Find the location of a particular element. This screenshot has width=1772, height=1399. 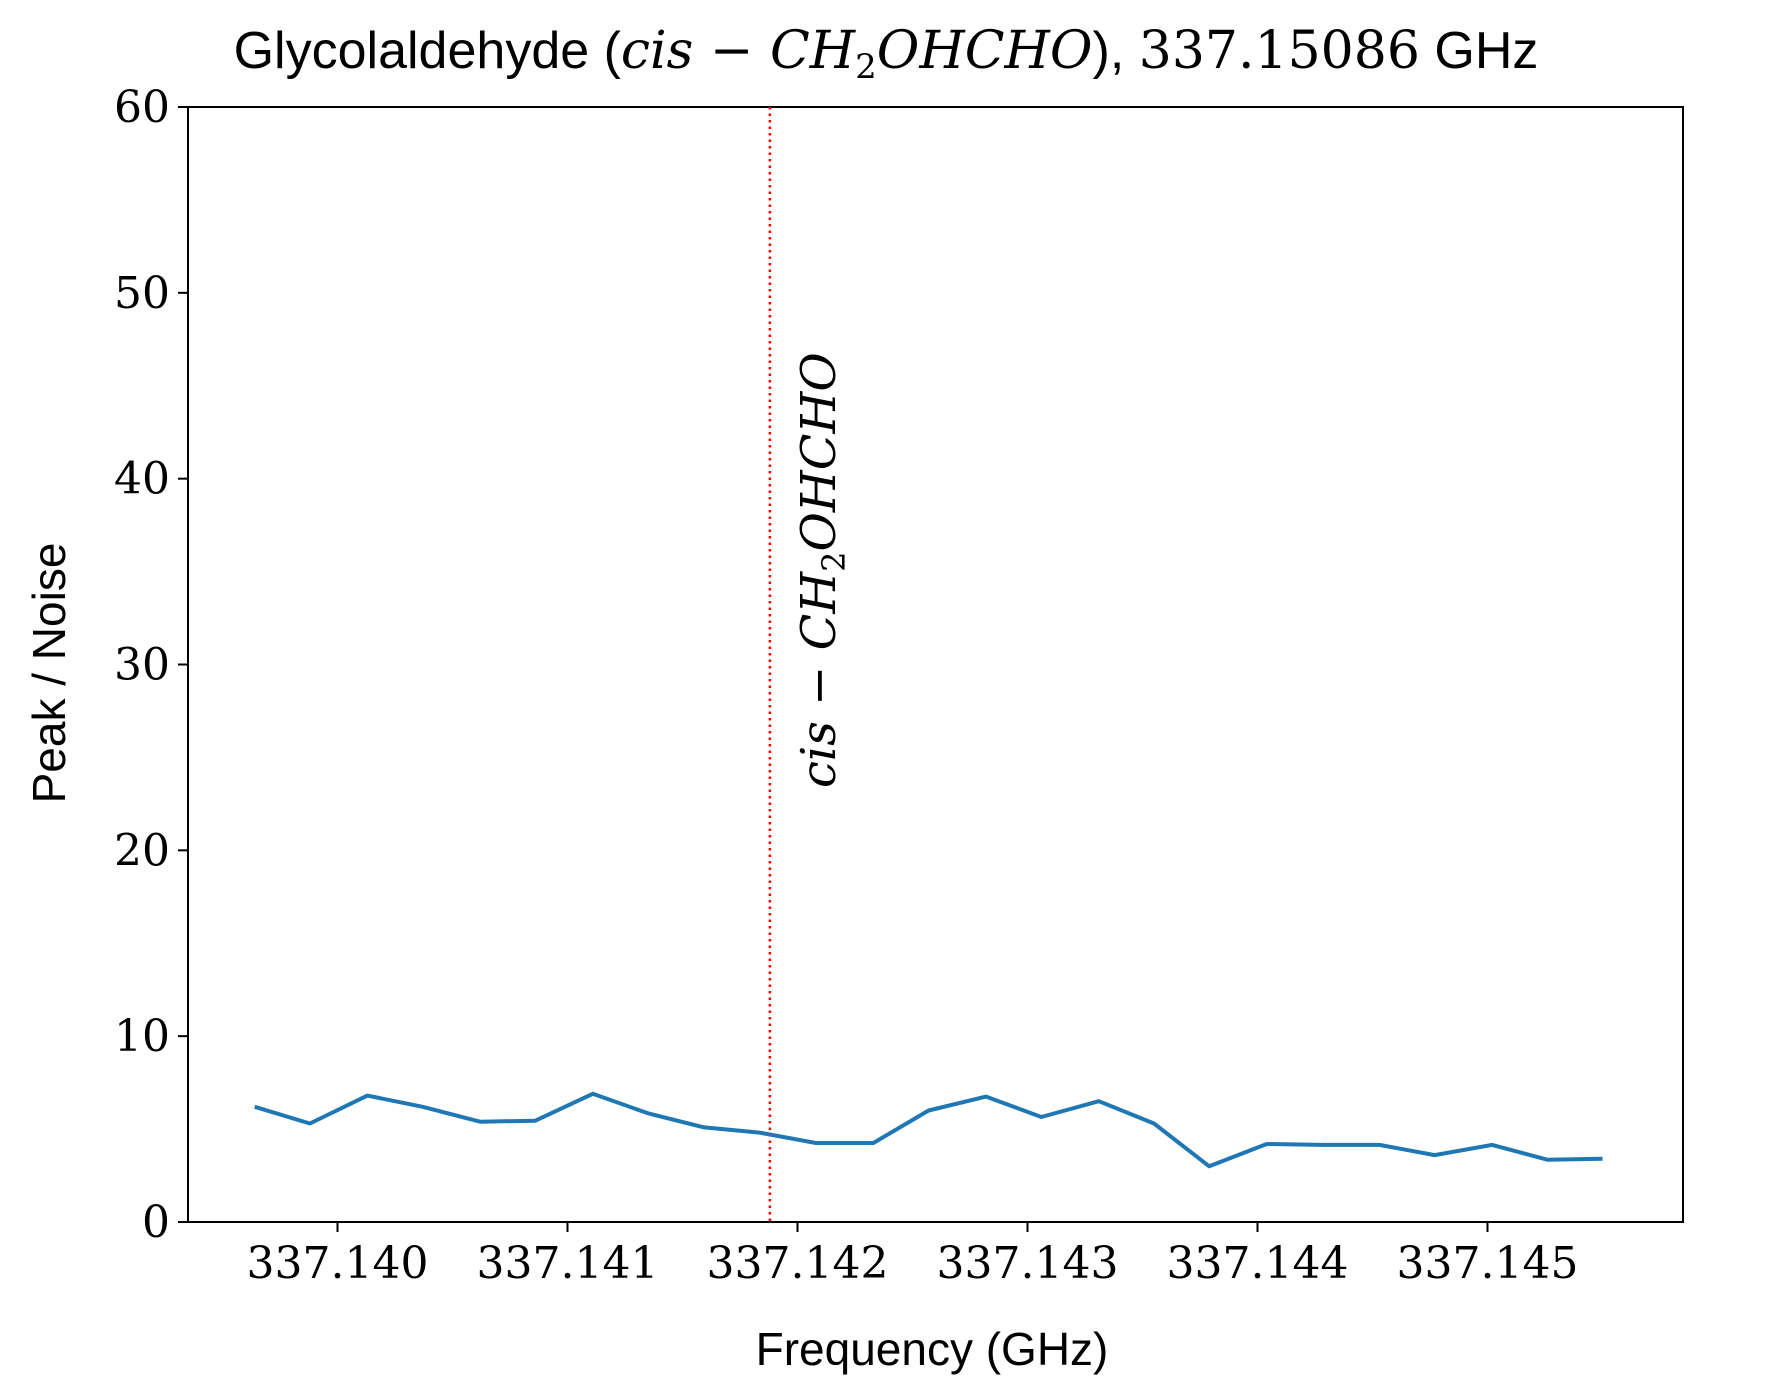

x-tick-label: 337.144 is located at coordinates (1258, 1263).